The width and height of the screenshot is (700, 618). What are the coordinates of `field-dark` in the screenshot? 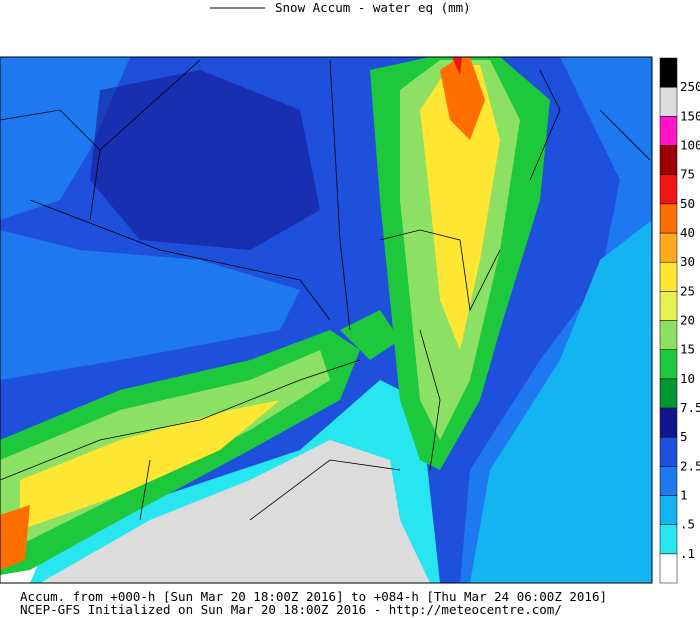 It's located at (205, 160).